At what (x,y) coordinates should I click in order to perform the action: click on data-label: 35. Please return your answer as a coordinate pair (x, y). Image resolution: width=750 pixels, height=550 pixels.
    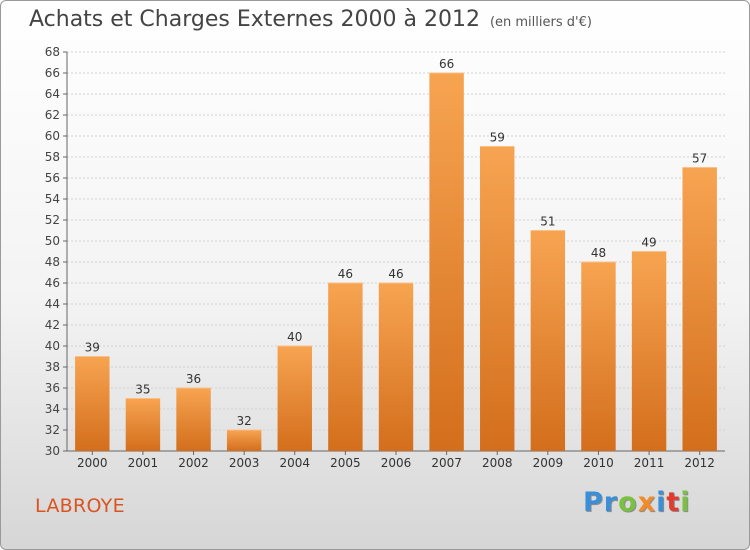
    Looking at the image, I should click on (142, 390).